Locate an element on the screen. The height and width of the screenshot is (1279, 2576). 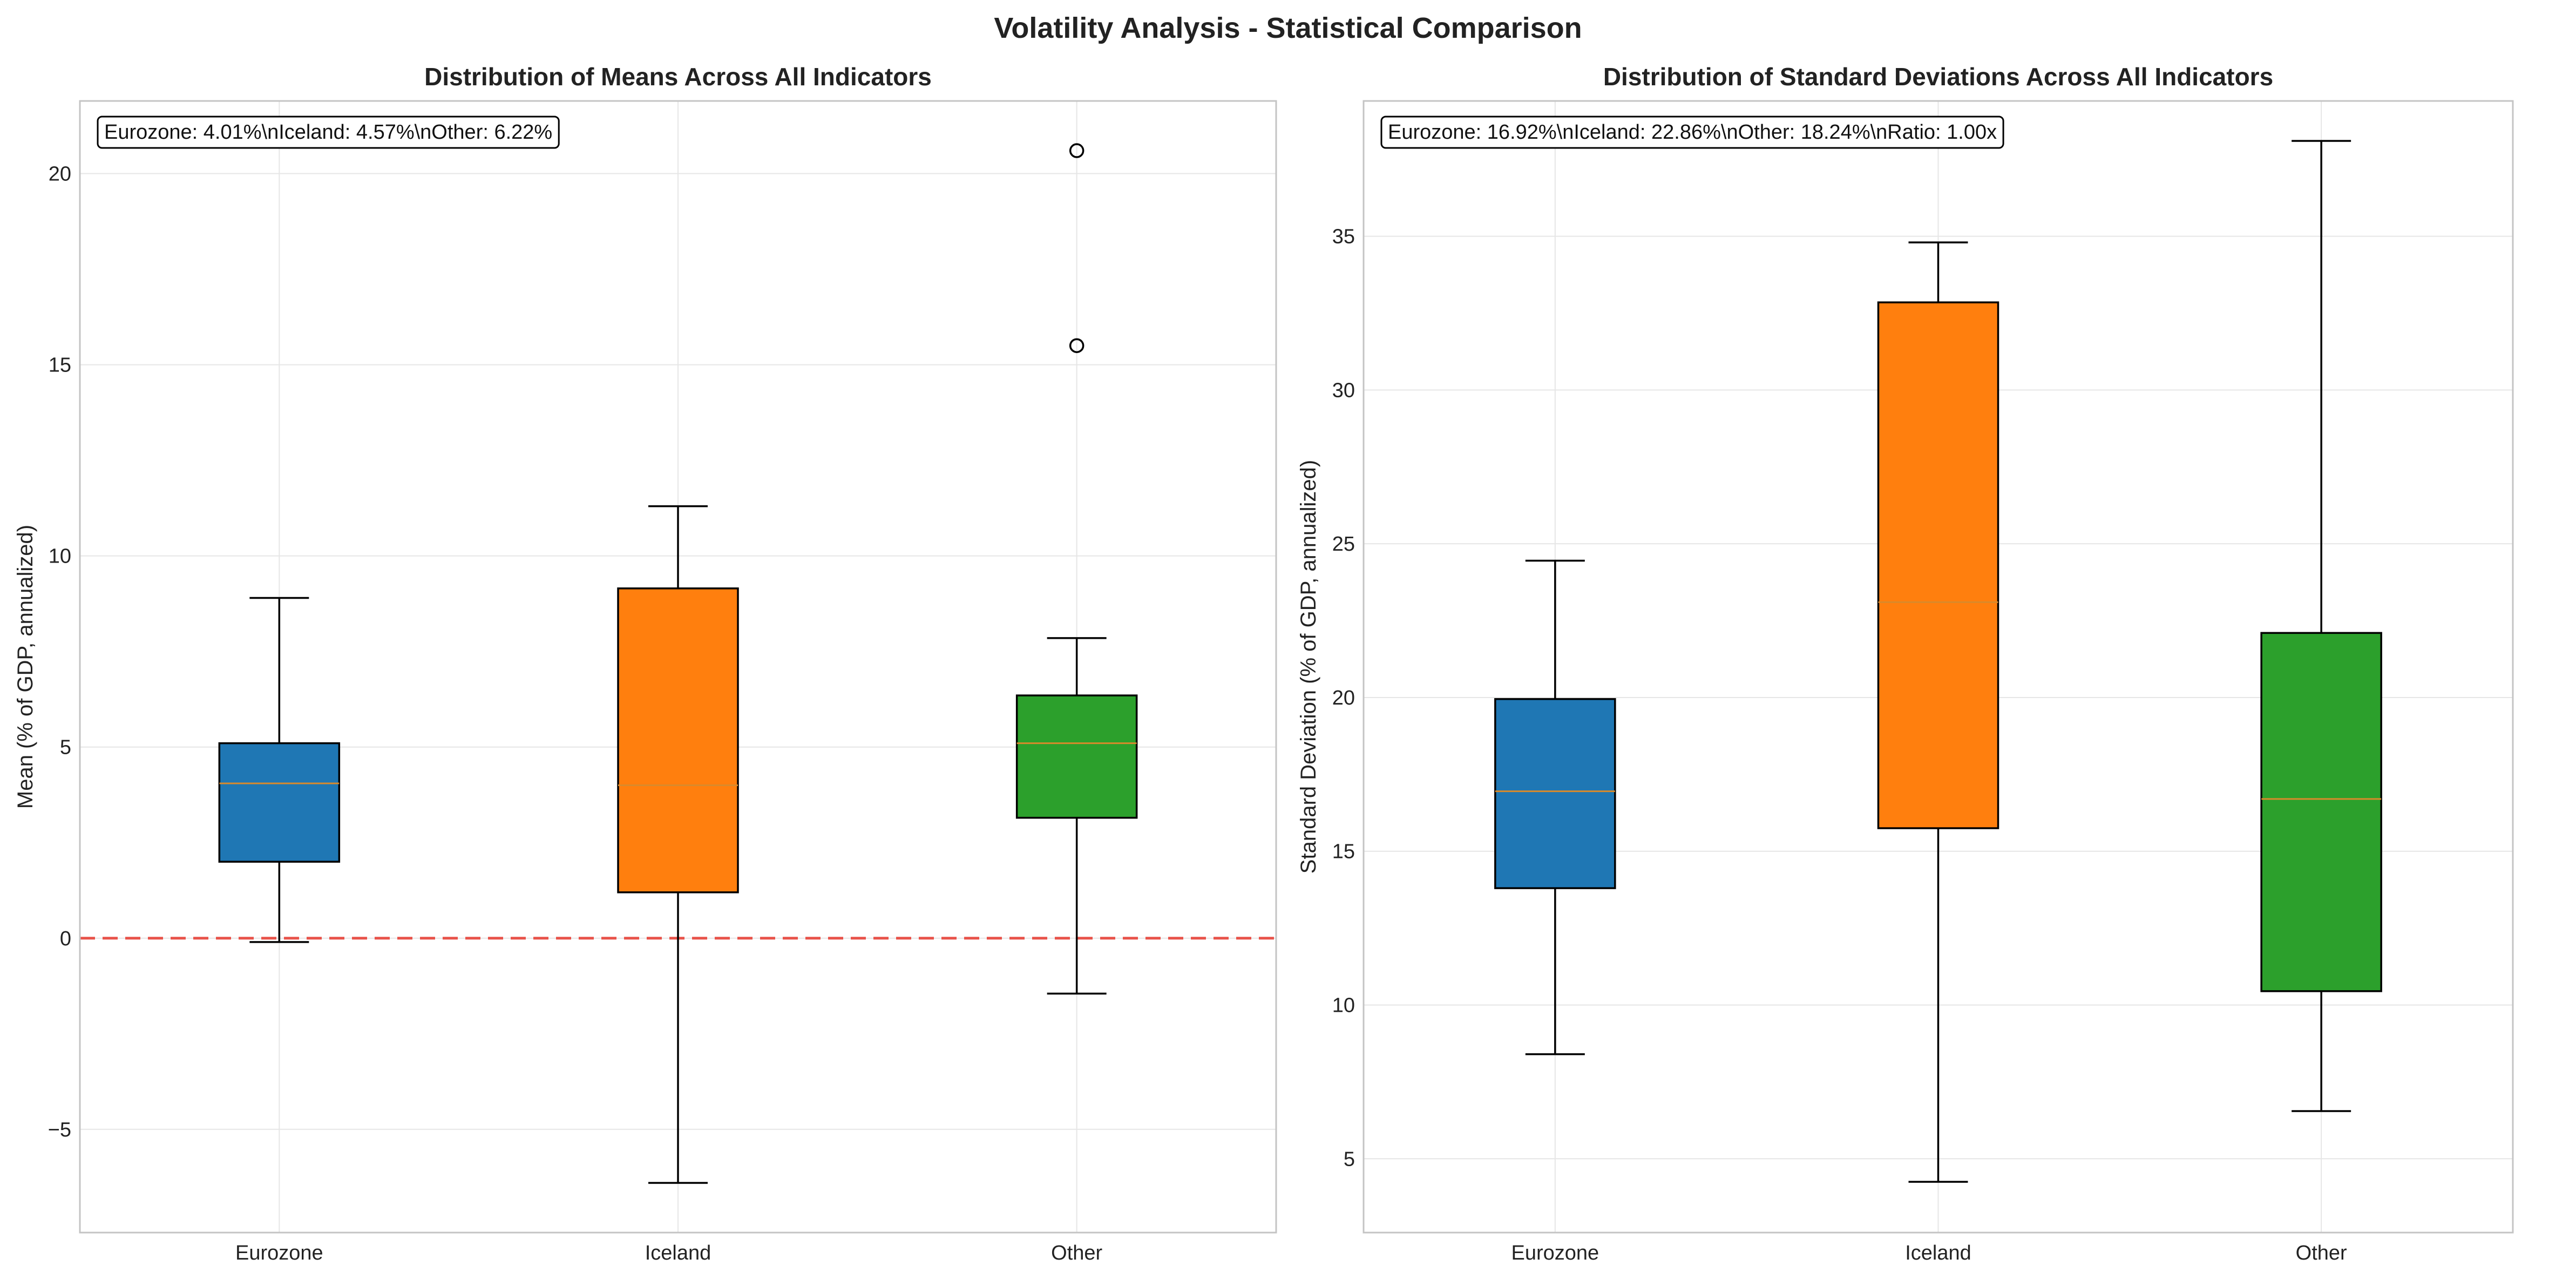
y-tick-label: 30 is located at coordinates (1343, 390).